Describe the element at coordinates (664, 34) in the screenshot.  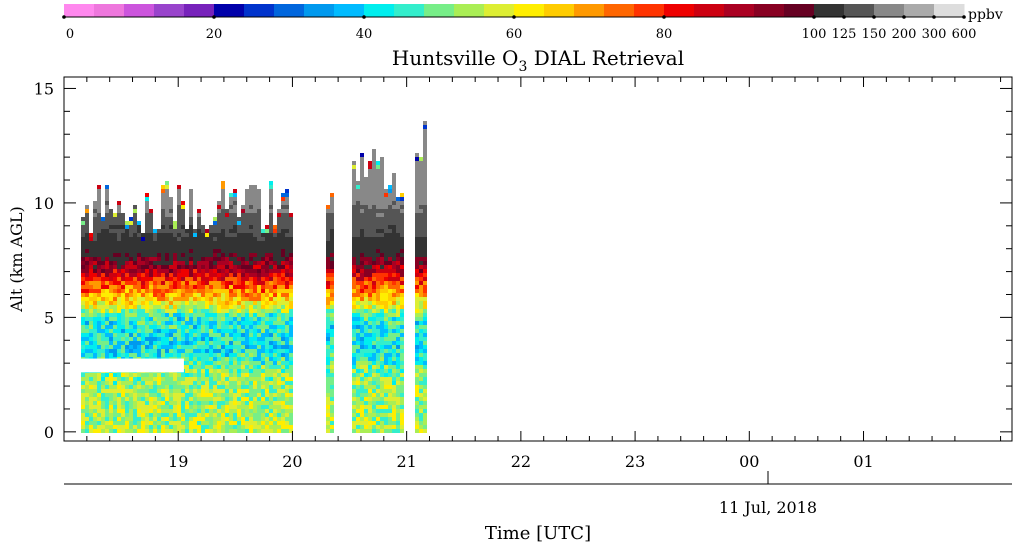
I see `colorbar-tick-label: 80` at that location.